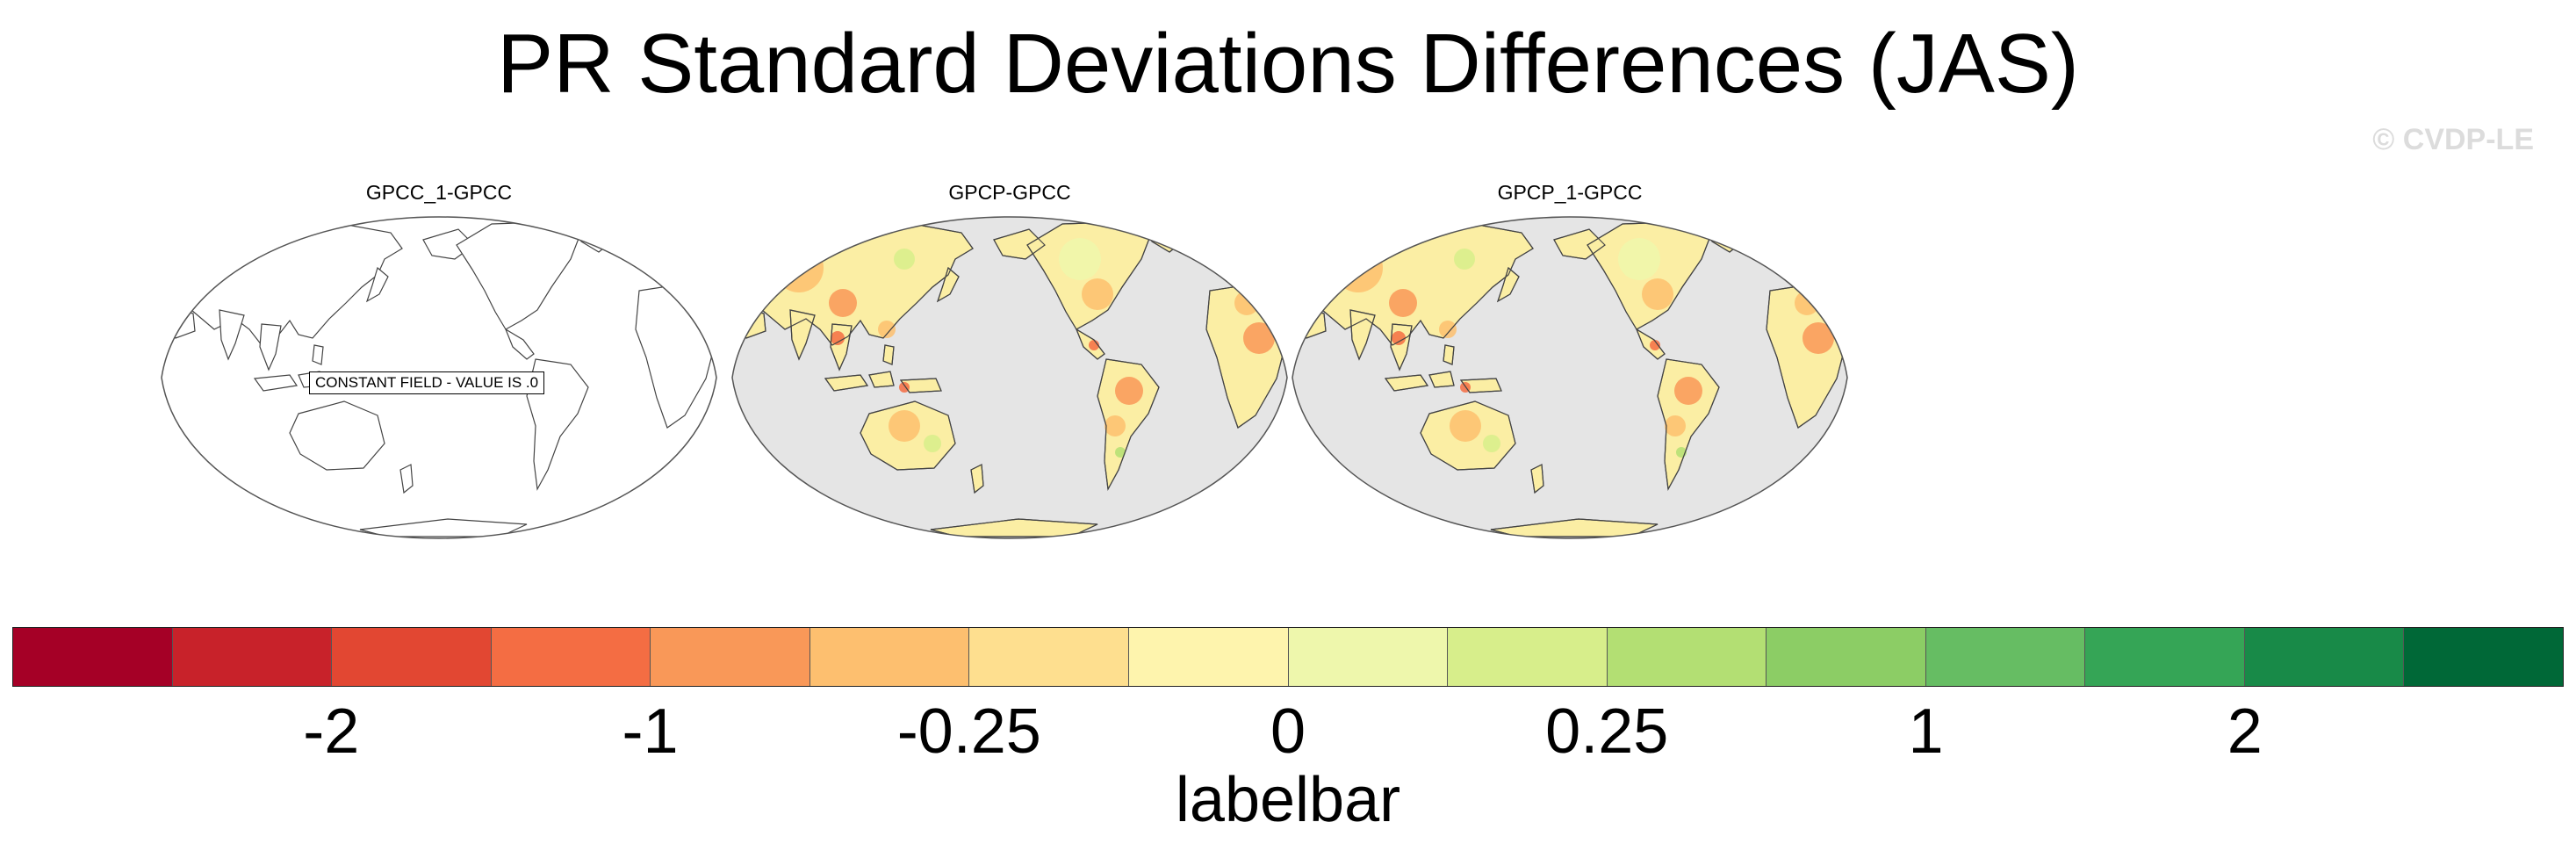 This screenshot has height=851, width=2576. I want to click on labelbar-tick-label: 0.25, so click(1607, 731).